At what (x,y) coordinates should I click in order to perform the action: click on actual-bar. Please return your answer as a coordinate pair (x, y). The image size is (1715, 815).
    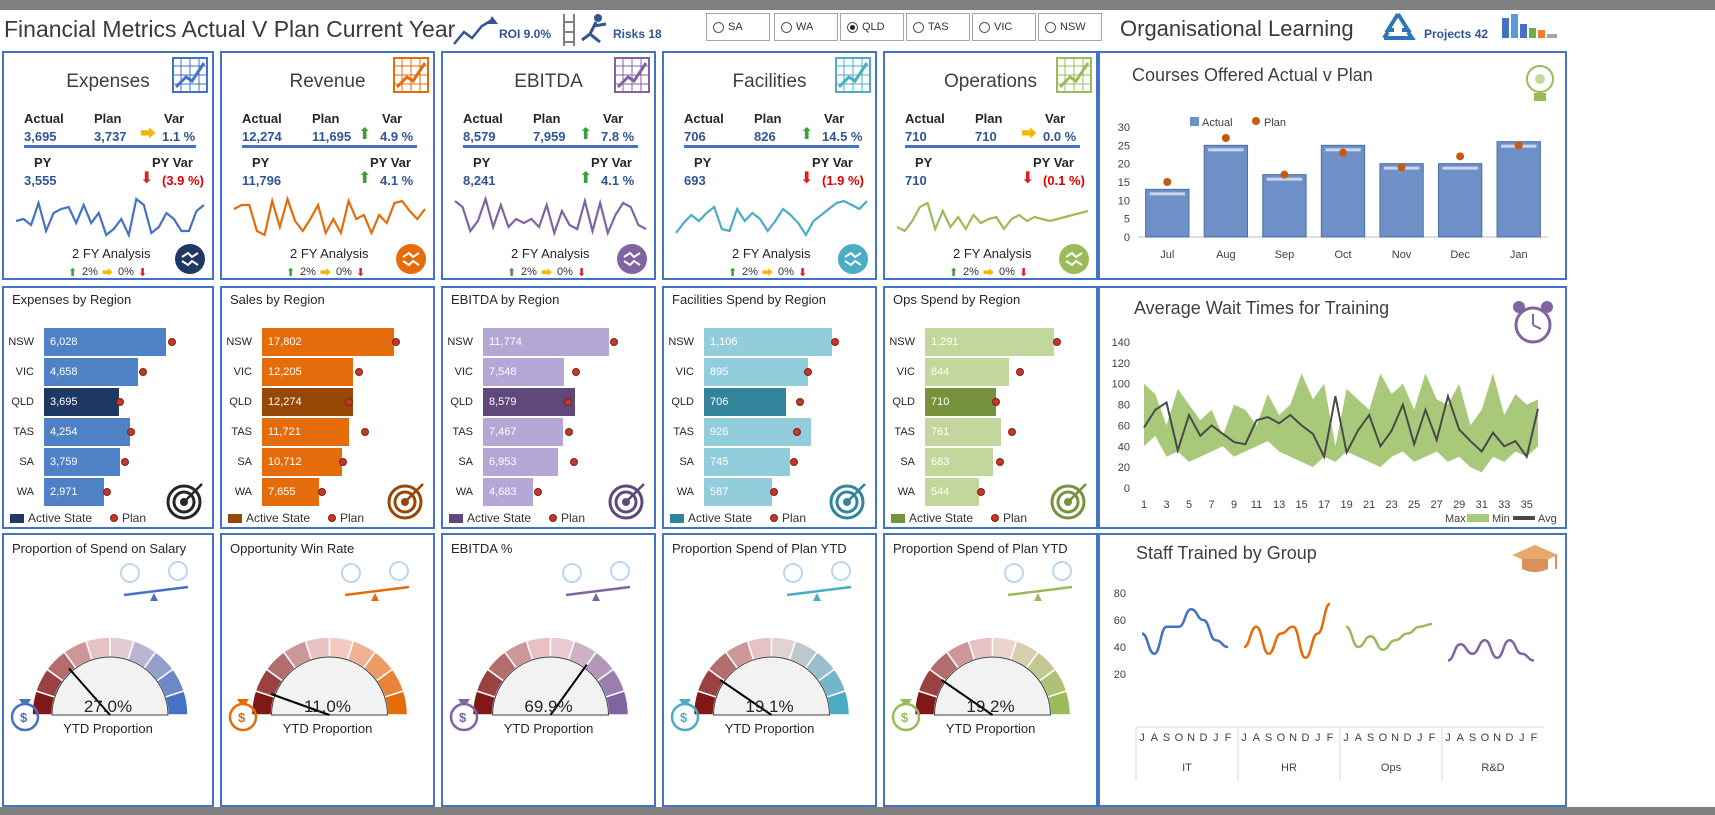
    Looking at the image, I should click on (1460, 200).